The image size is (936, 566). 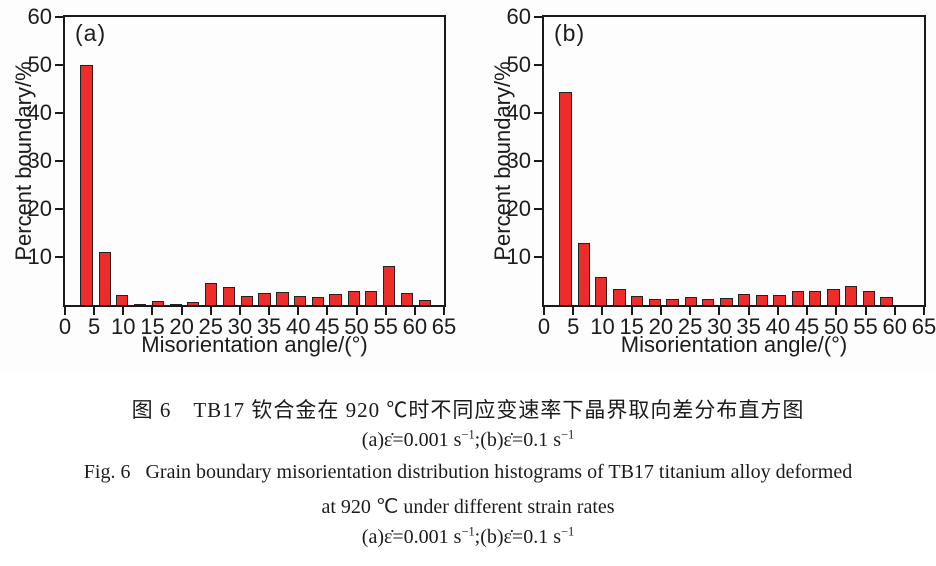 What do you see at coordinates (23, 161) in the screenshot?
I see `y-axis-label-a: Percent boundary/%` at bounding box center [23, 161].